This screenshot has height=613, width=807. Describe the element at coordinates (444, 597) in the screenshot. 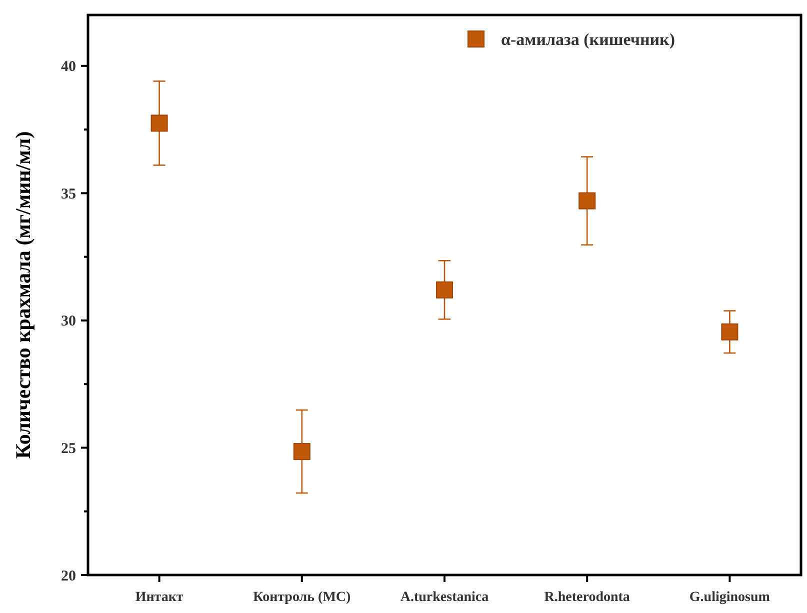

I see `x-tick-label: A.turkestanica` at that location.